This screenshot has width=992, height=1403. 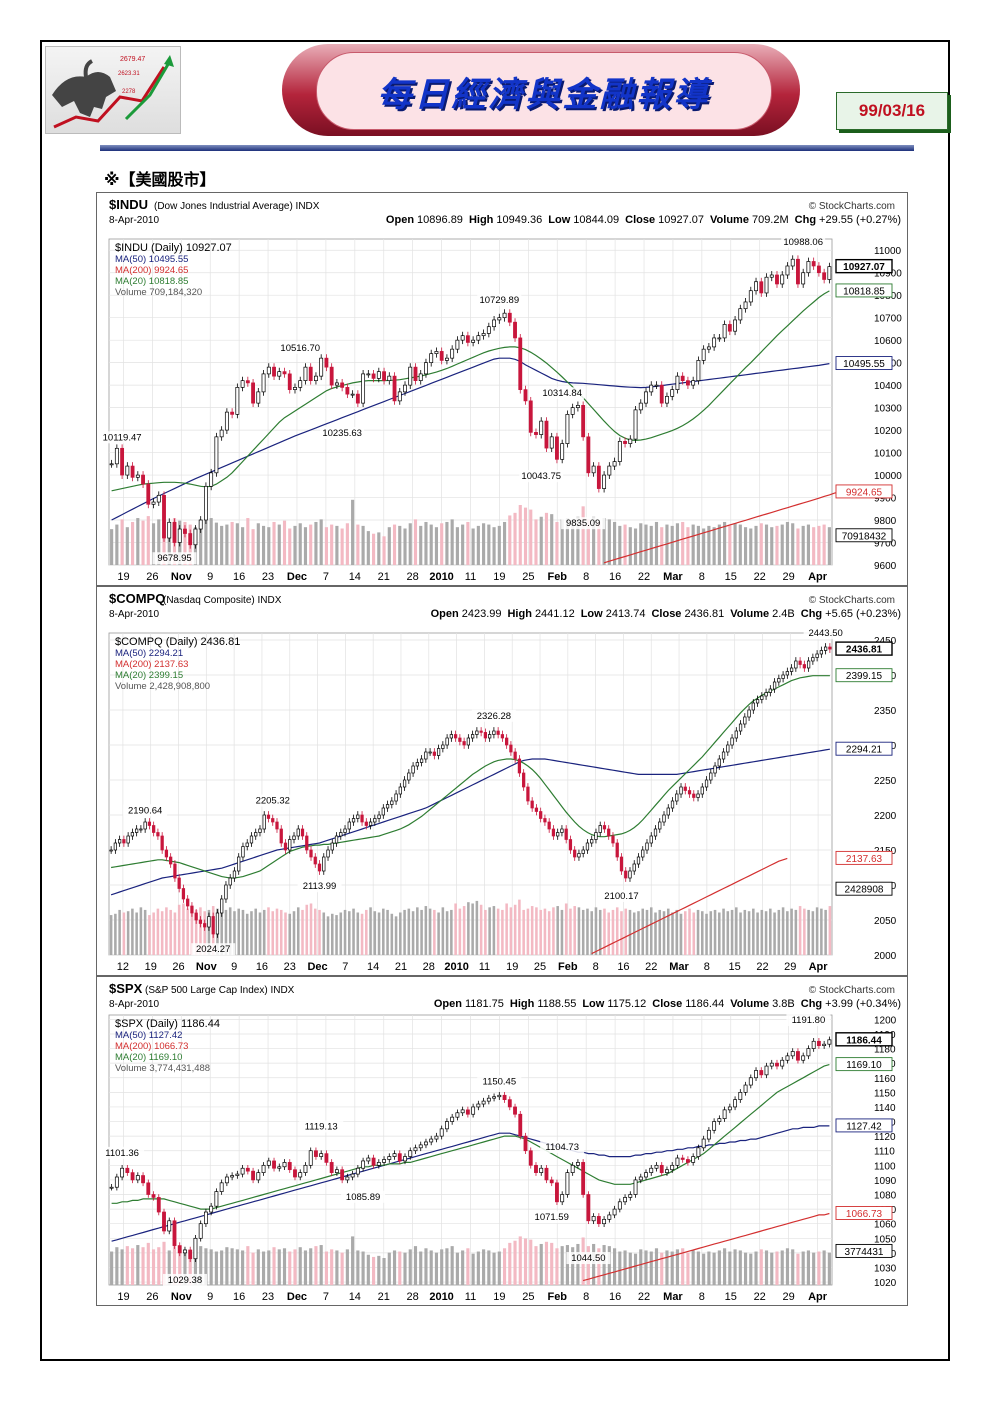 What do you see at coordinates (326, 1297) in the screenshot?
I see `x-tick-label: 7` at bounding box center [326, 1297].